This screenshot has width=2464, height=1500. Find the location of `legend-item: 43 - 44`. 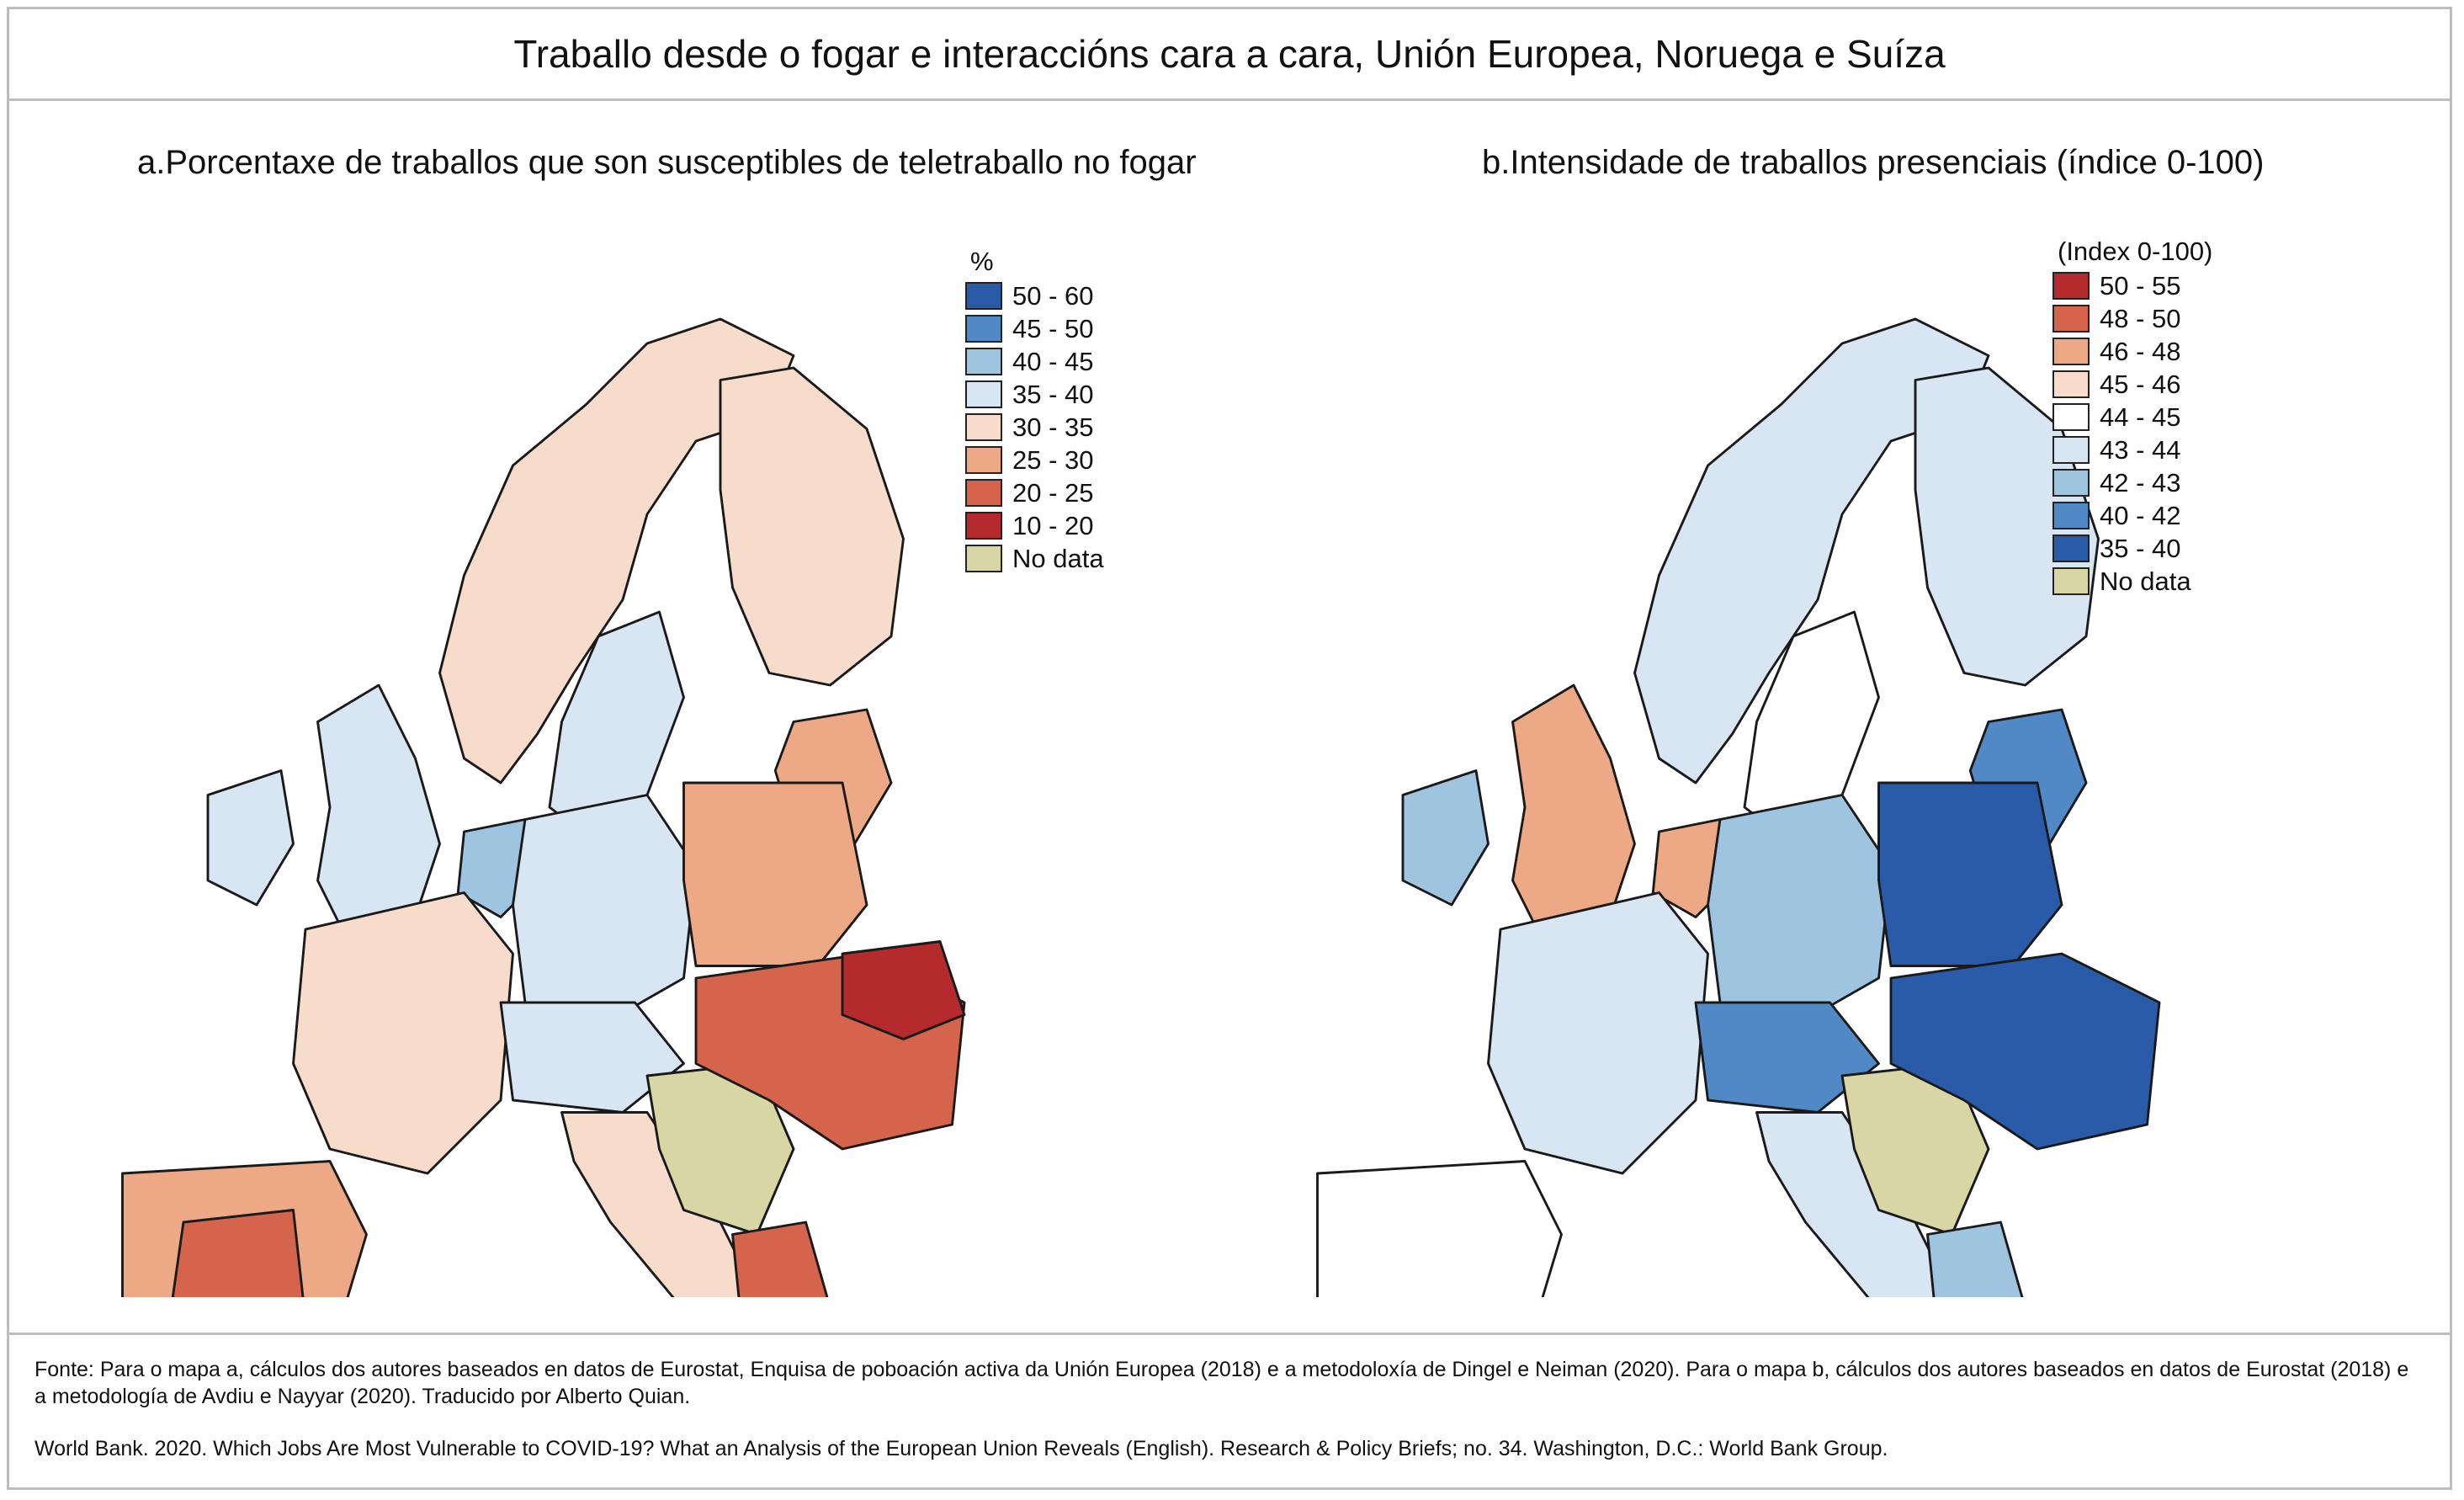

legend-item: 43 - 44 is located at coordinates (2132, 450).